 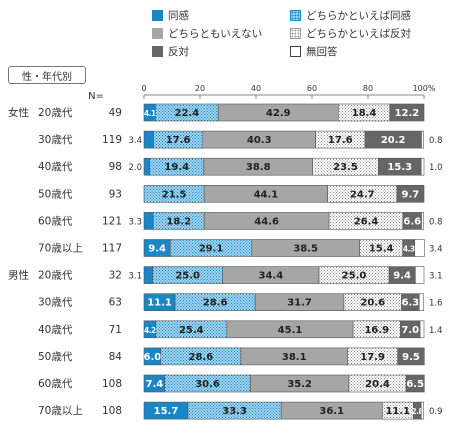 I want to click on bar-label-somewhat-agree: 17.6, so click(x=178, y=140).